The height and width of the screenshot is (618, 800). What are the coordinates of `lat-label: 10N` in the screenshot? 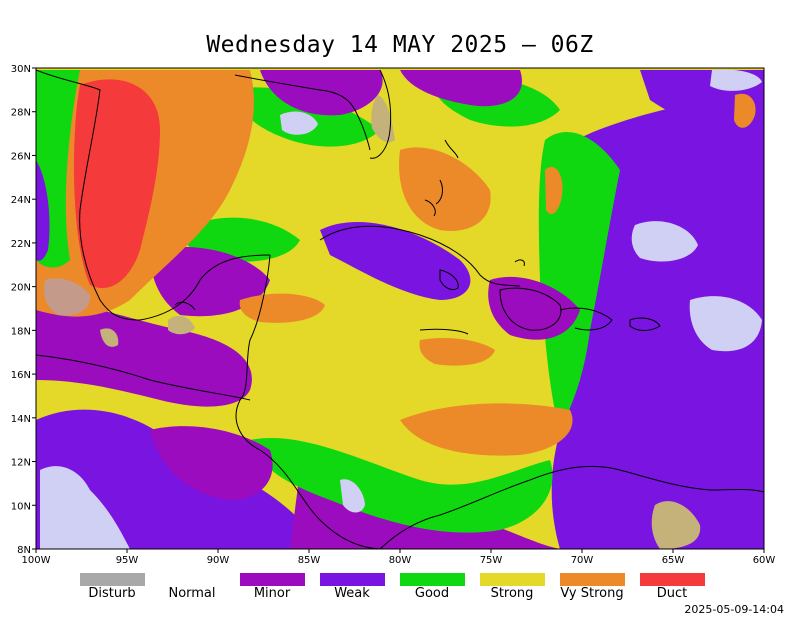 It's located at (21, 506).